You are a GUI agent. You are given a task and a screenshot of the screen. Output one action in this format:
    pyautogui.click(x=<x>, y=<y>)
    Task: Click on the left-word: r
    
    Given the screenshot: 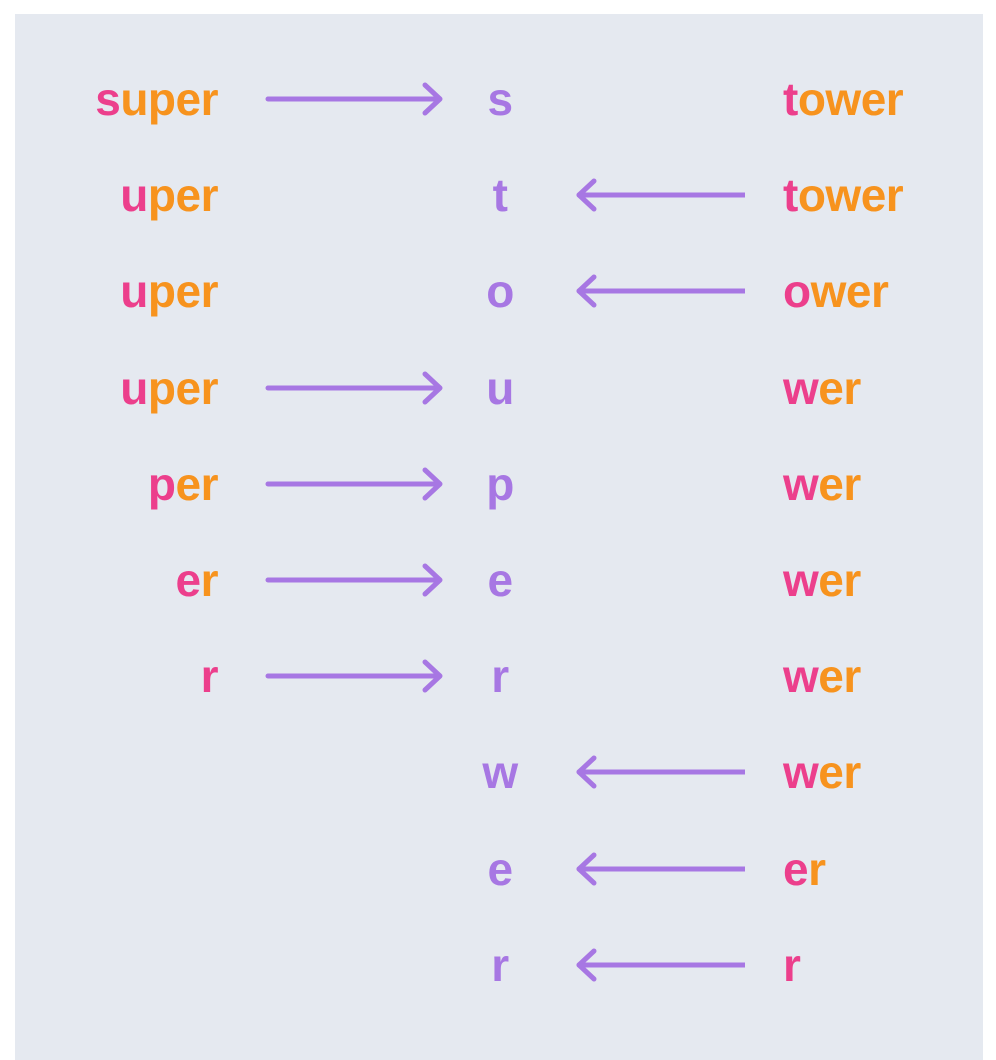 What is the action you would take?
    pyautogui.click(x=209, y=676)
    